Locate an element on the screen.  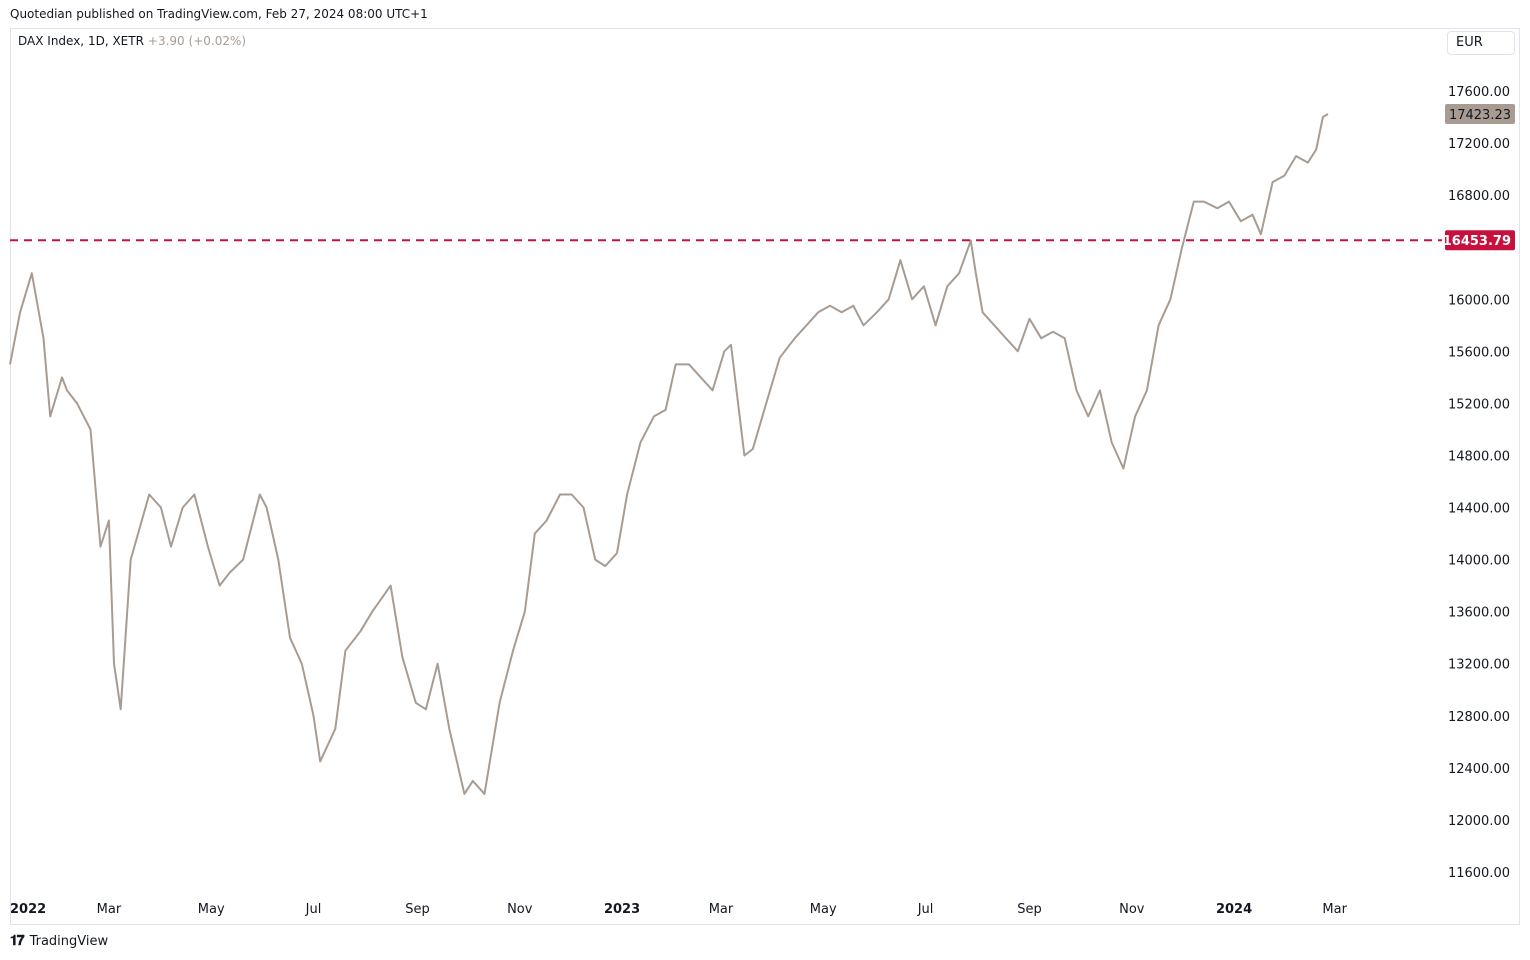
y-tick-label: 17200.00 is located at coordinates (1479, 144).